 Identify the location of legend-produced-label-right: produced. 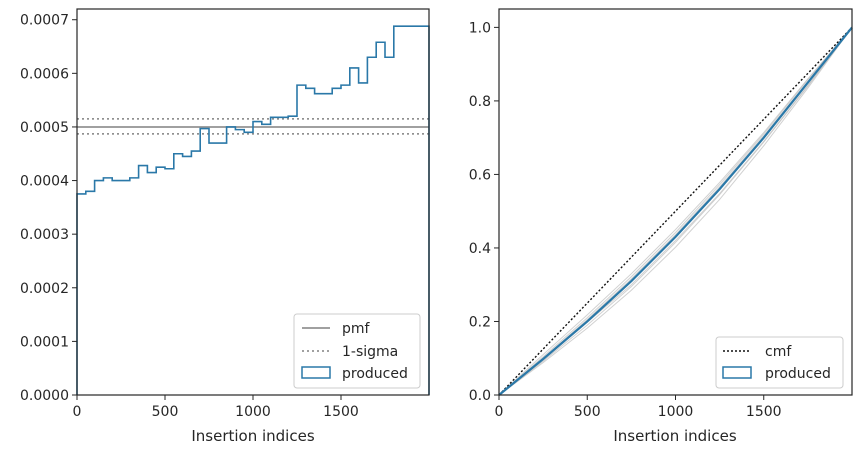
(798, 374).